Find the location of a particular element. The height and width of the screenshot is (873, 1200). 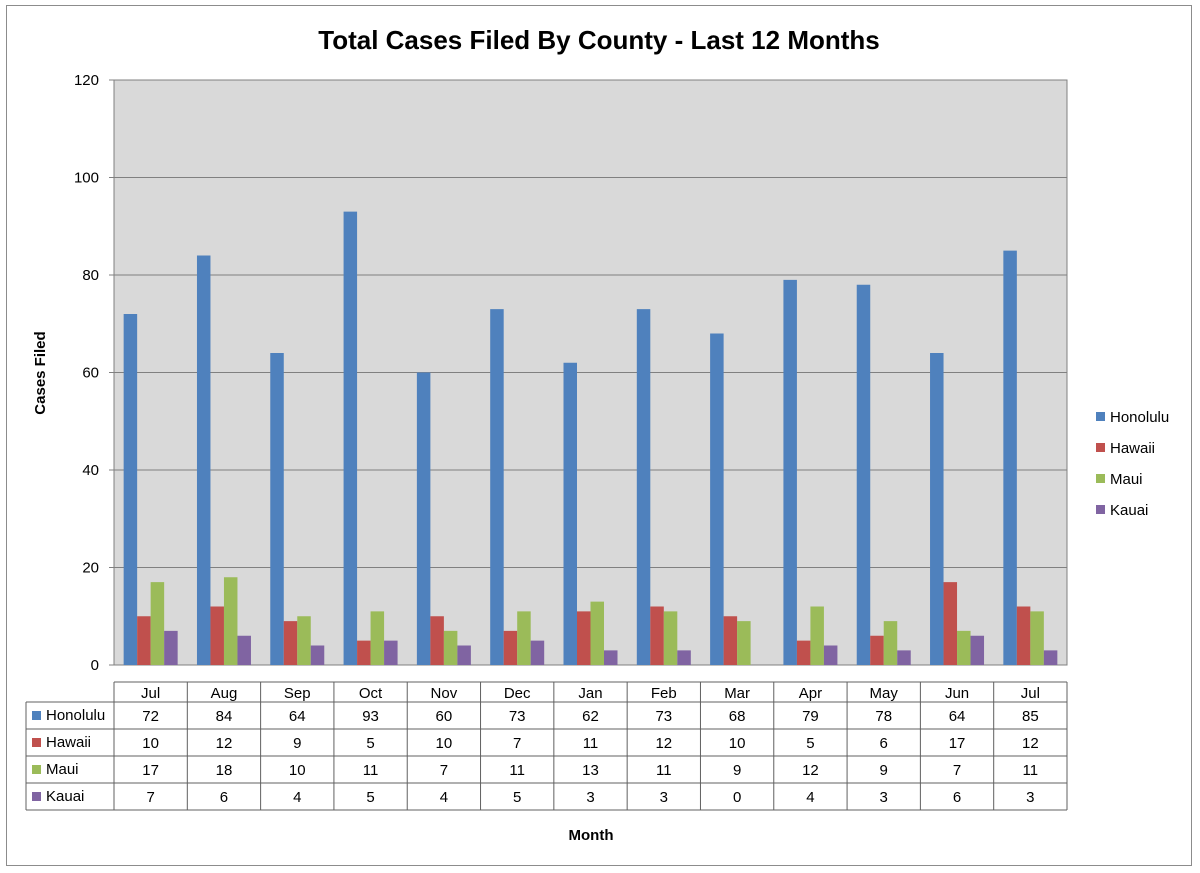

legend-label-honolulu: Honolulu is located at coordinates (1139, 417).